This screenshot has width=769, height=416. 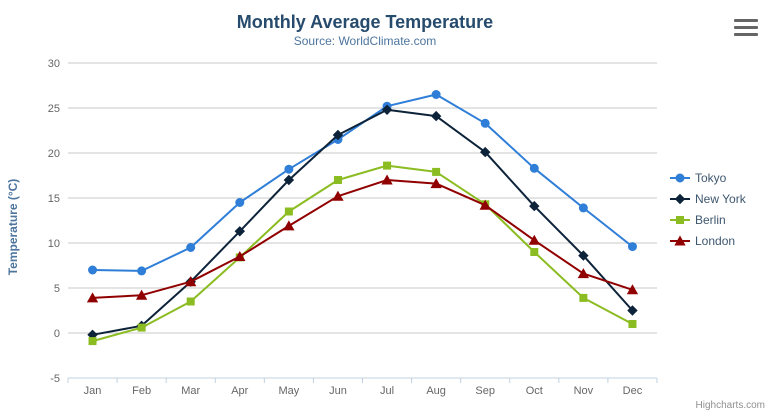 What do you see at coordinates (141, 391) in the screenshot?
I see `xaxis-category-label: Feb` at bounding box center [141, 391].